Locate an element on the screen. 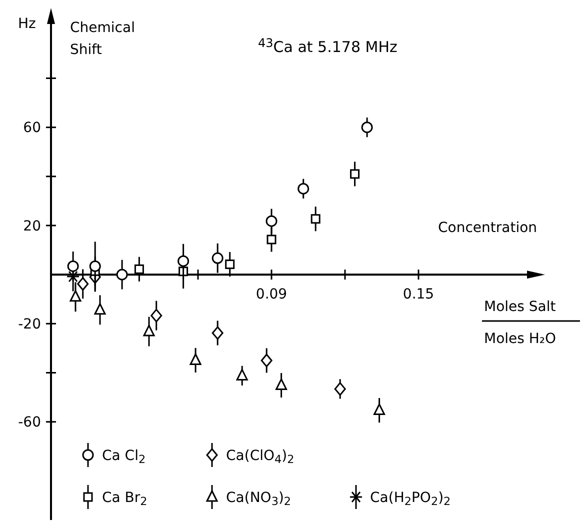 This screenshot has height=525, width=585. annotation: Moles Salt is located at coordinates (520, 307).